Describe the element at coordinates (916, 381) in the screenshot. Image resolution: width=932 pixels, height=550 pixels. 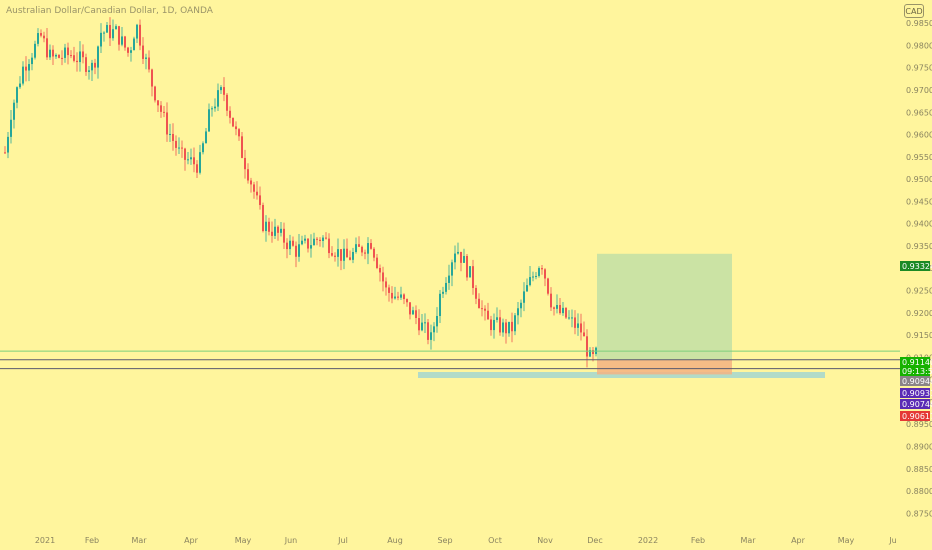
I see `price-badge: 0.90946` at that location.